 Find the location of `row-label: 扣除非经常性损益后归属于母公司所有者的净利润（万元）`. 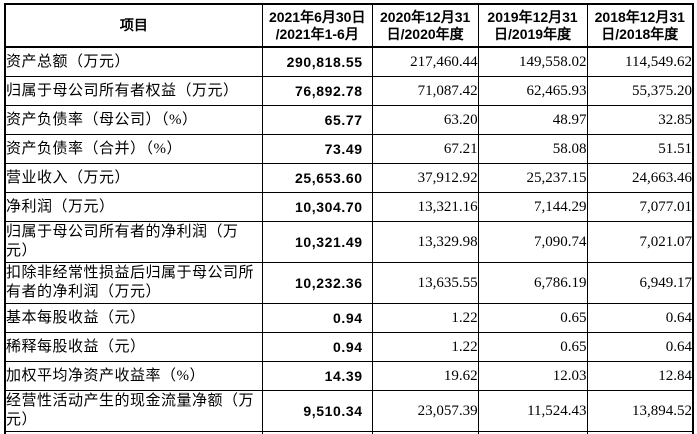

row-label: 扣除非经常性损益后归属于母公司所有者的净利润（万元） is located at coordinates (133, 283).